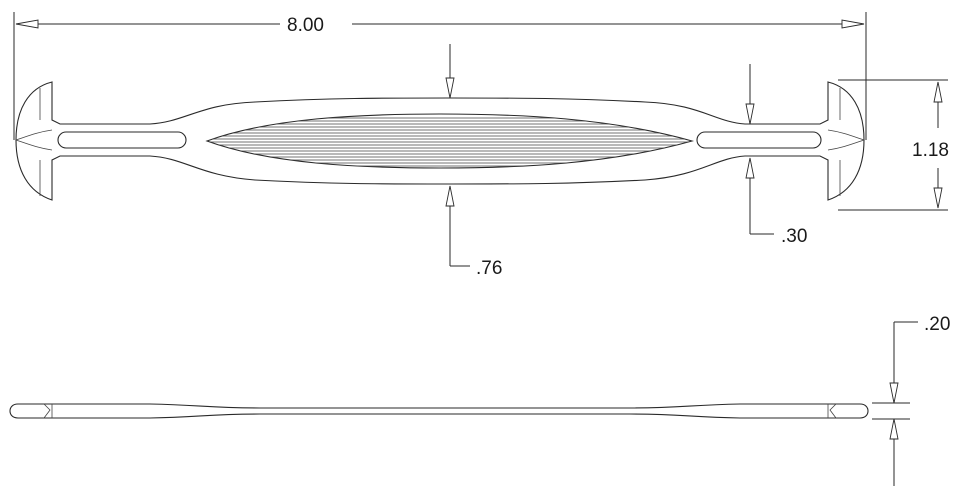 The width and height of the screenshot is (964, 489). What do you see at coordinates (305, 25) in the screenshot?
I see `overall-length-label: 8.00` at bounding box center [305, 25].